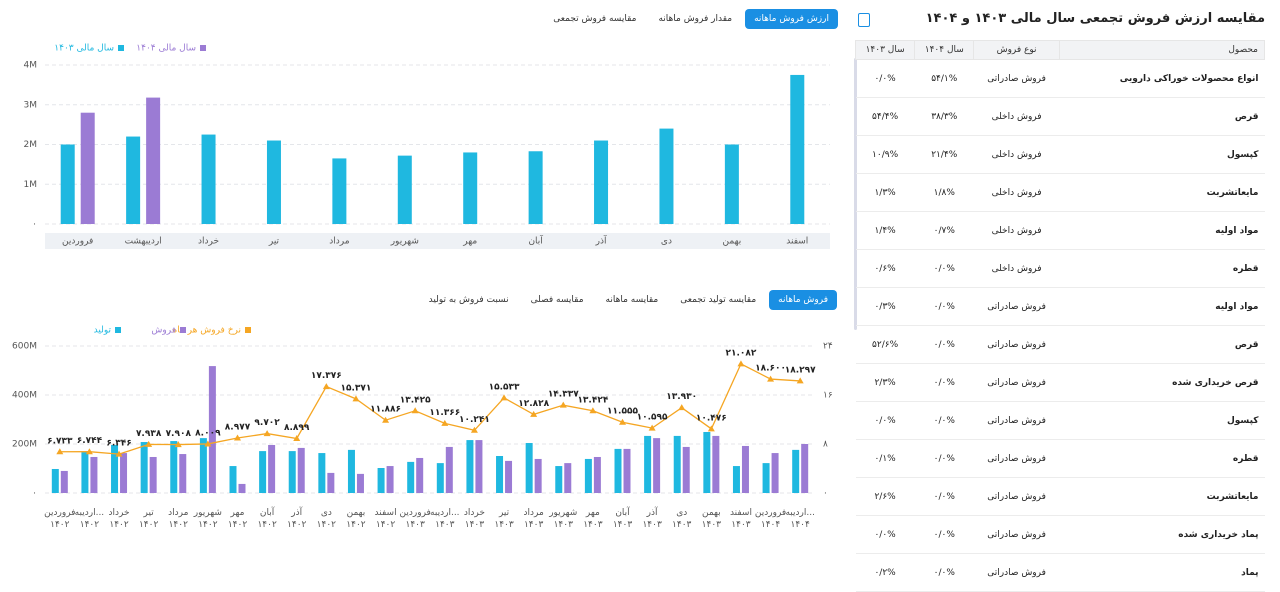  Describe the element at coordinates (430, 408) in the screenshot. I see `line` at that location.